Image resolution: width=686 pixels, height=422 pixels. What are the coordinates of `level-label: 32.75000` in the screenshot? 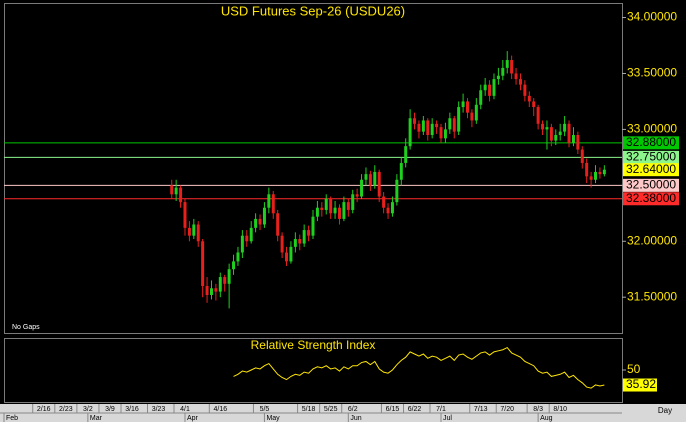 It's located at (651, 157).